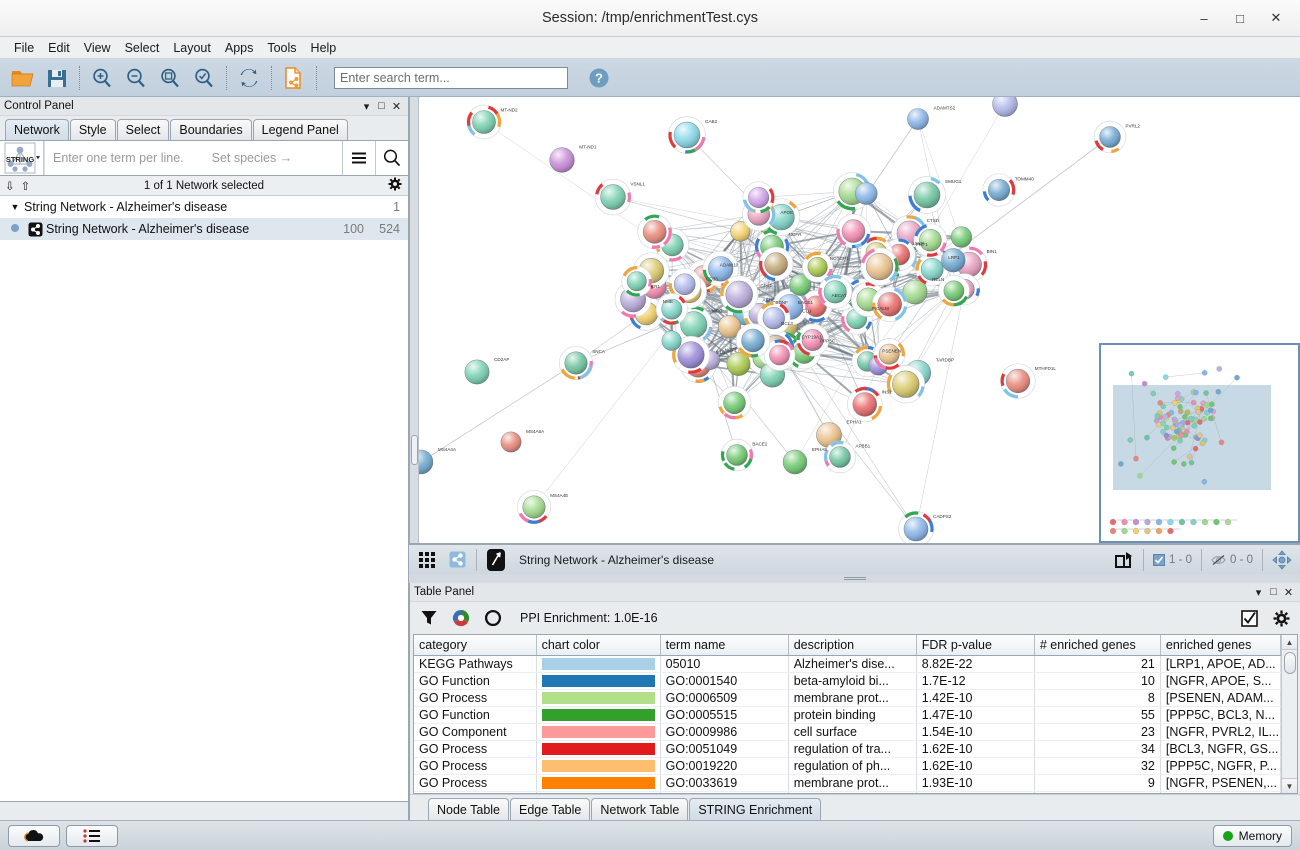 The height and width of the screenshot is (850, 1300). I want to click on pan-tool-icon, so click(1282, 560).